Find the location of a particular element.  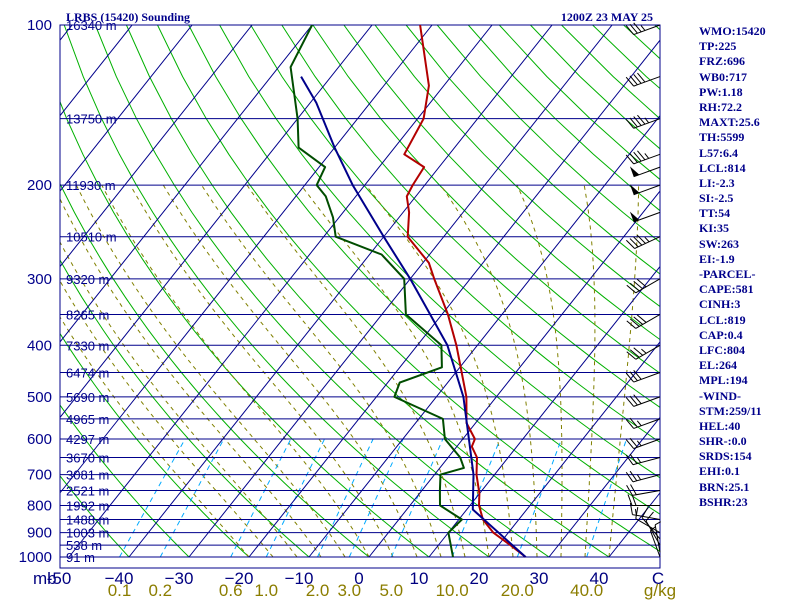

height-label: 91 m is located at coordinates (80, 557).